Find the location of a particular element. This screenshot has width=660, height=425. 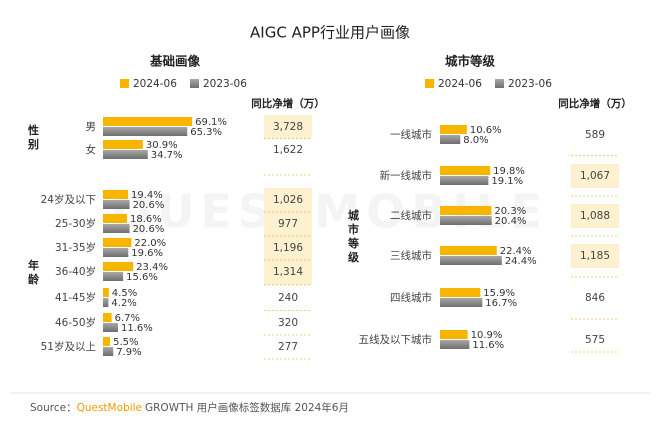

net-value: 589 is located at coordinates (595, 135).